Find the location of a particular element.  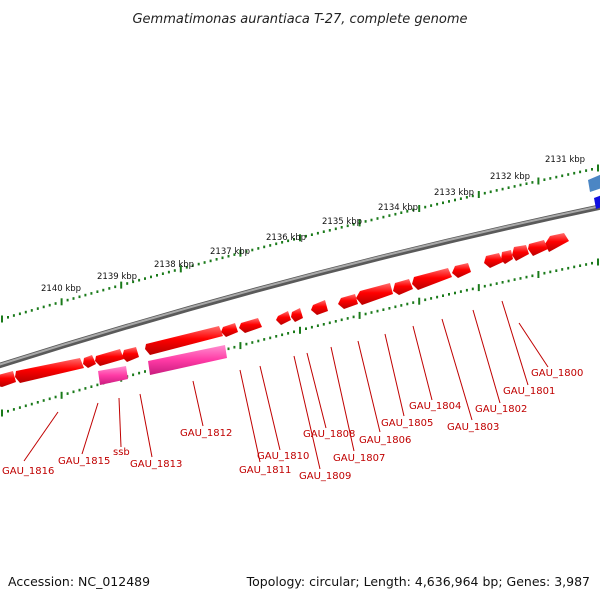

gene-label: GAU_1805 is located at coordinates (407, 423).